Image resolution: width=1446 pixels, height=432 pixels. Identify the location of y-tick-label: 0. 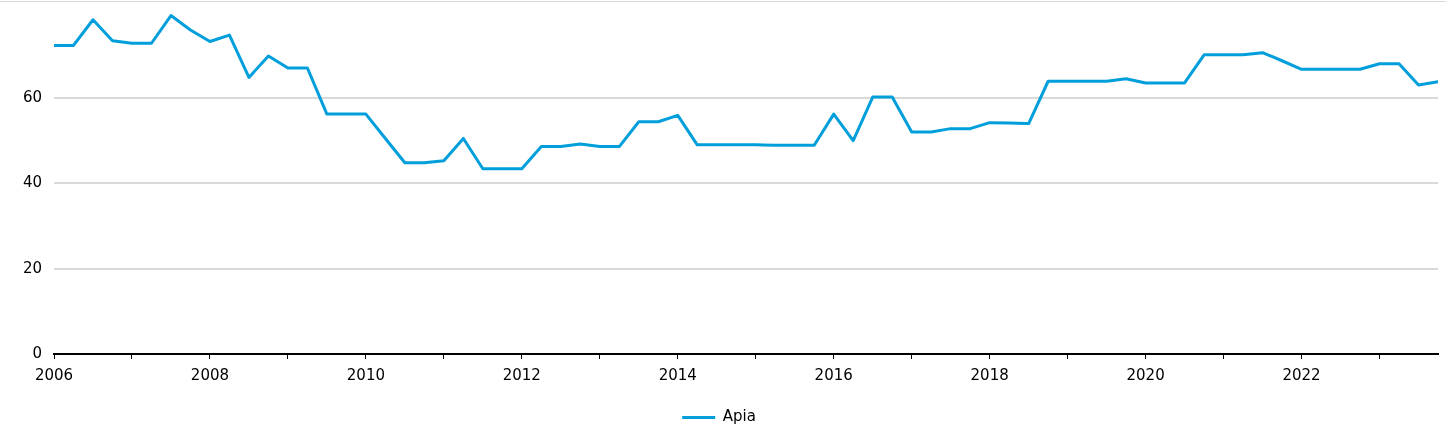
(37, 352).